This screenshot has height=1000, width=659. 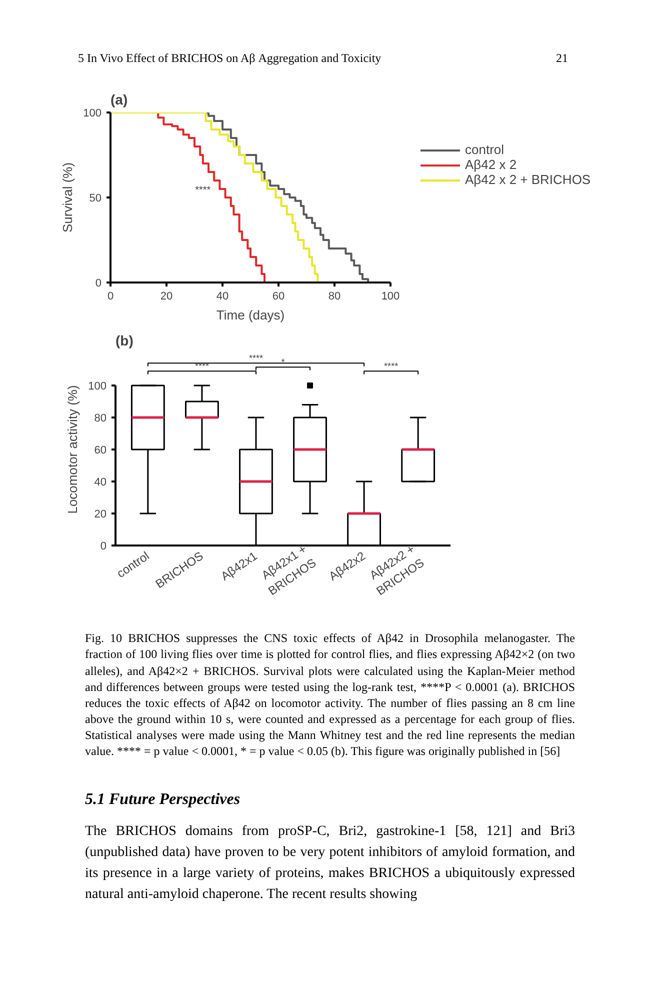 I want to click on y-axis-title: Survival (%), so click(x=68, y=197).